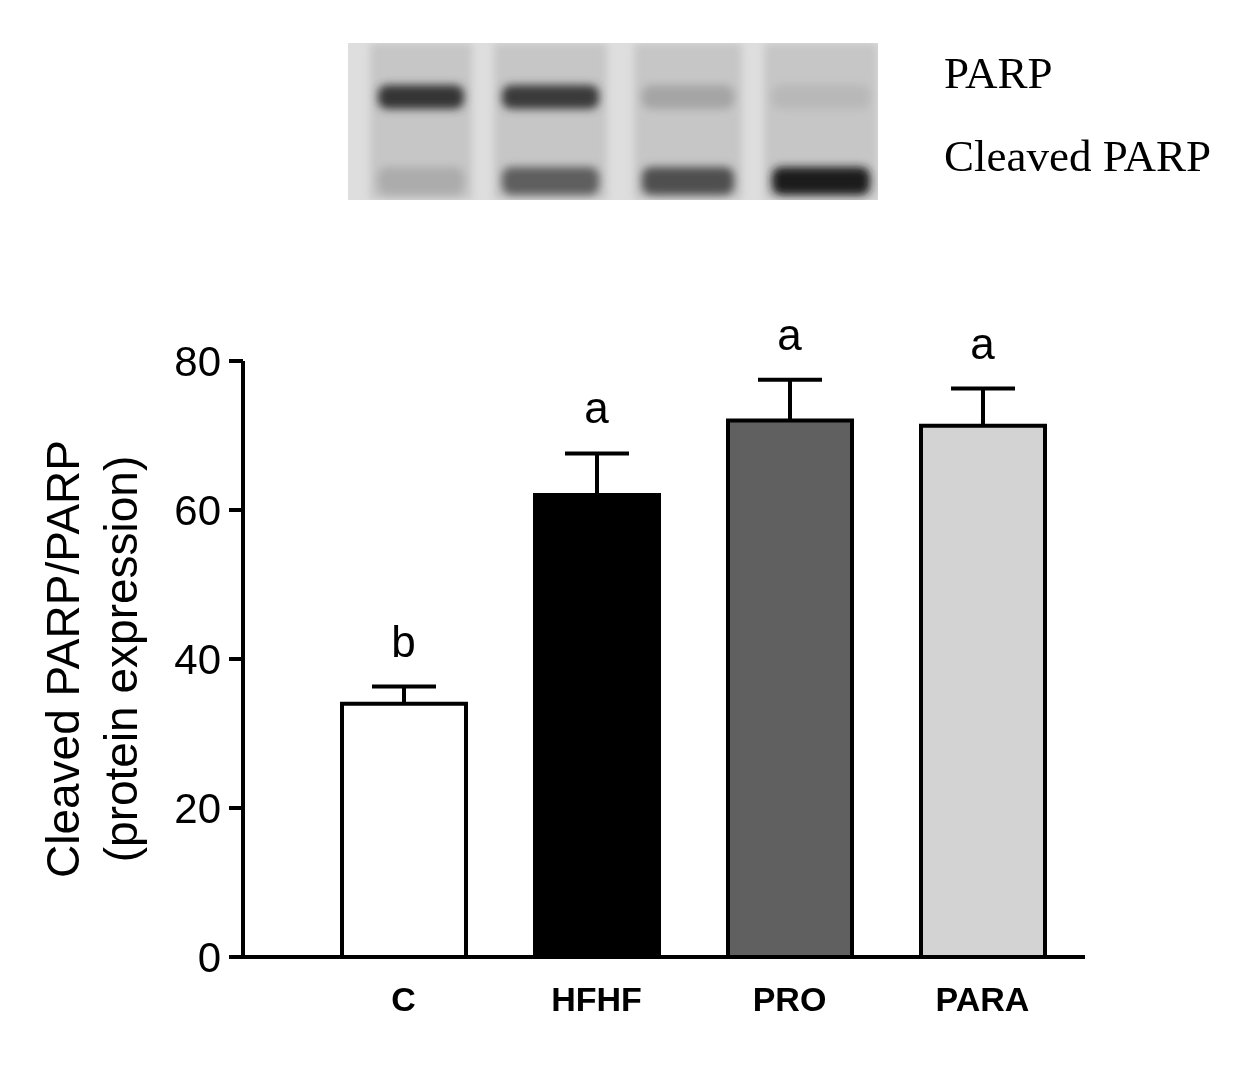 The width and height of the screenshot is (1239, 1077). What do you see at coordinates (197, 659) in the screenshot?
I see `y-tick-label: 40` at bounding box center [197, 659].